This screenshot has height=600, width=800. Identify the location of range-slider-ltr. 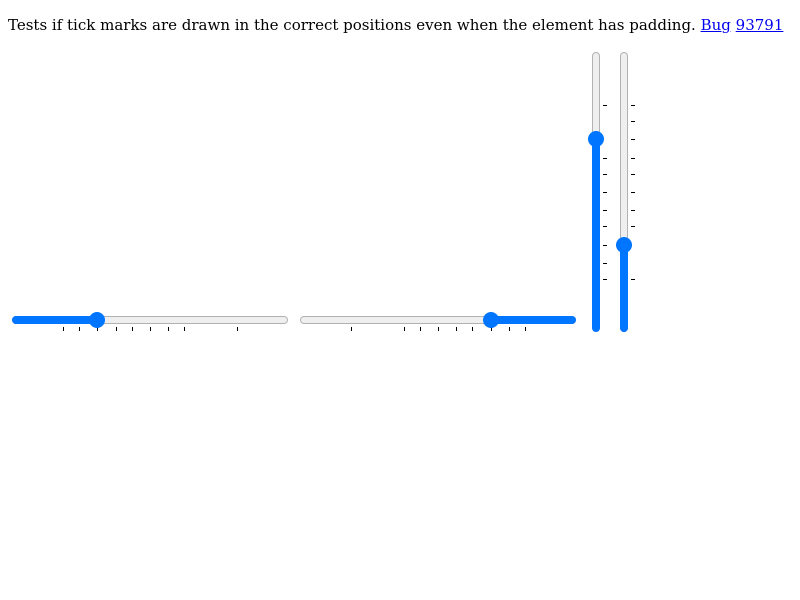
(150, 321).